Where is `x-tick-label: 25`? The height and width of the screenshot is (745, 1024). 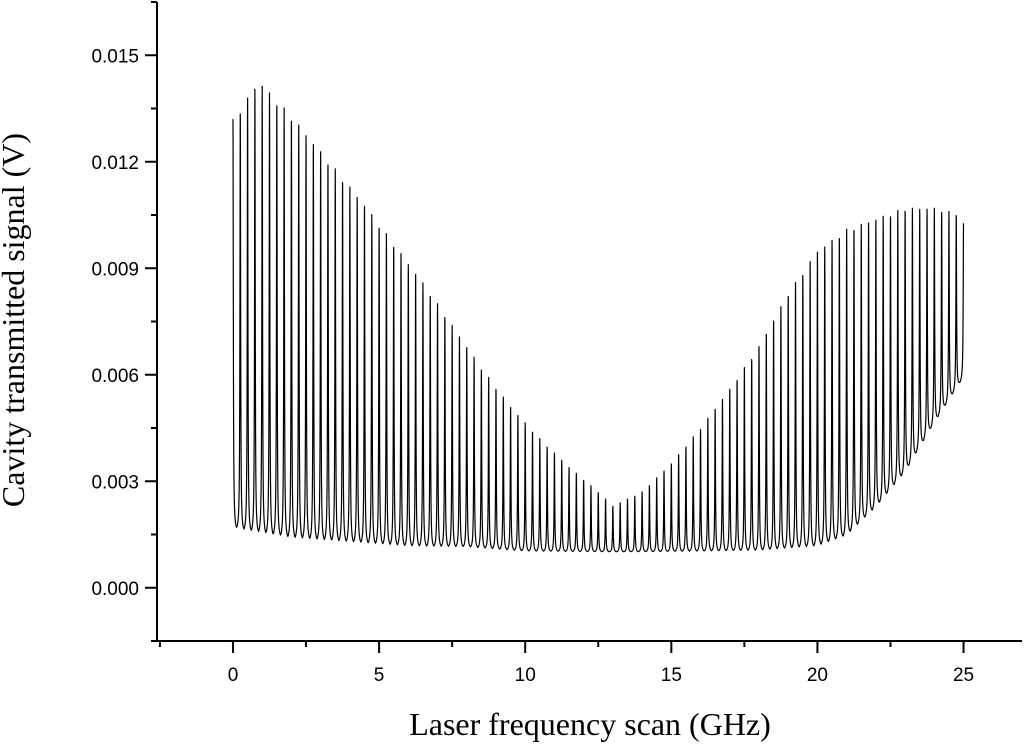 x-tick-label: 25 is located at coordinates (963, 675).